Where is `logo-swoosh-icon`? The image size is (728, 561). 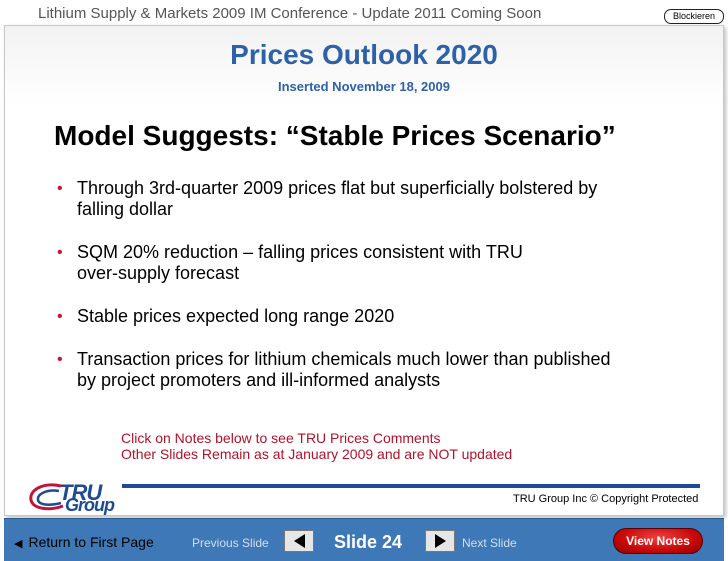
logo-swoosh-icon is located at coordinates (46, 497).